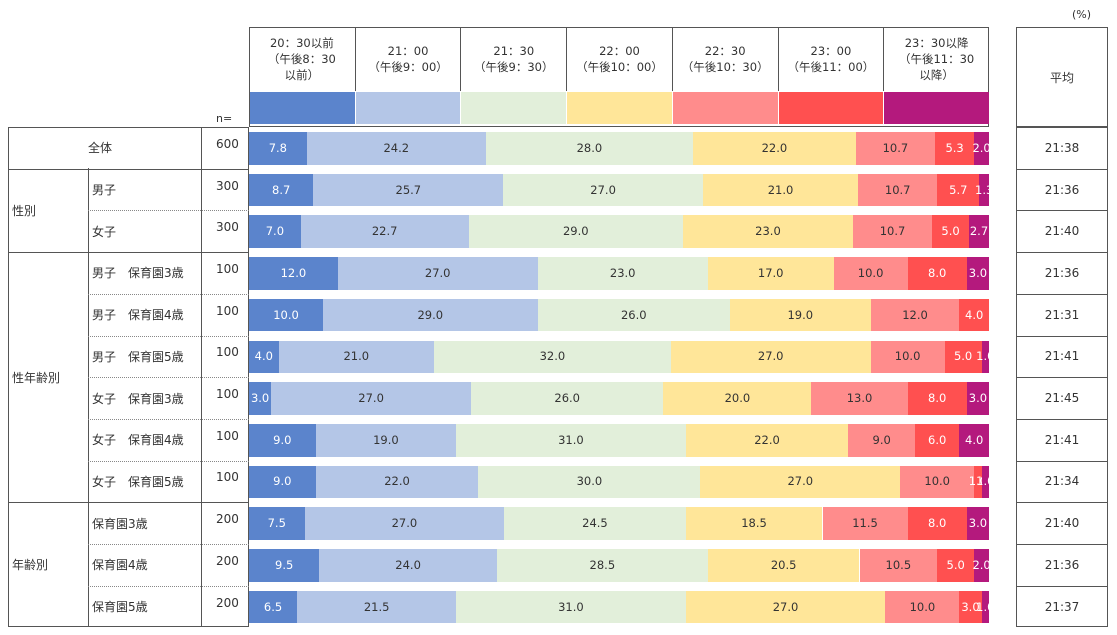 This screenshot has height=635, width=1117. I want to click on legend-label: 23：00 （午後11：00）, so click(830, 59).